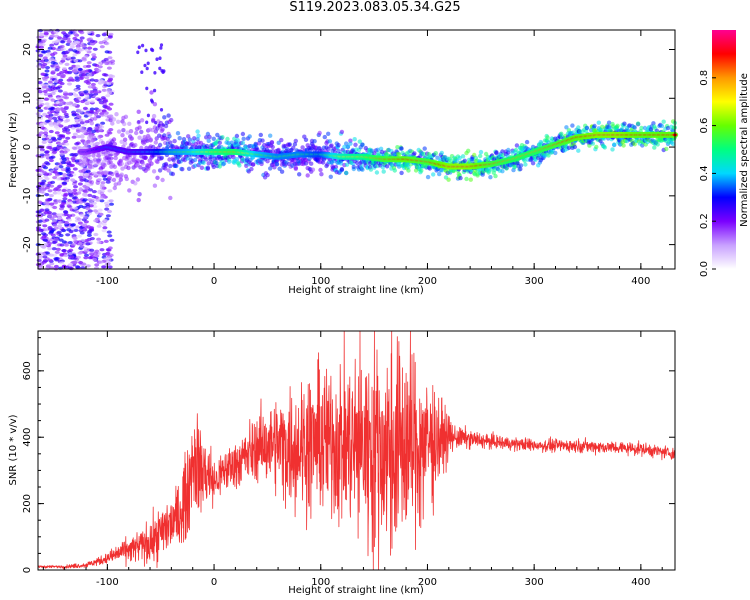  I want to click on snr-x-label: Height of straight line (km), so click(356, 590).